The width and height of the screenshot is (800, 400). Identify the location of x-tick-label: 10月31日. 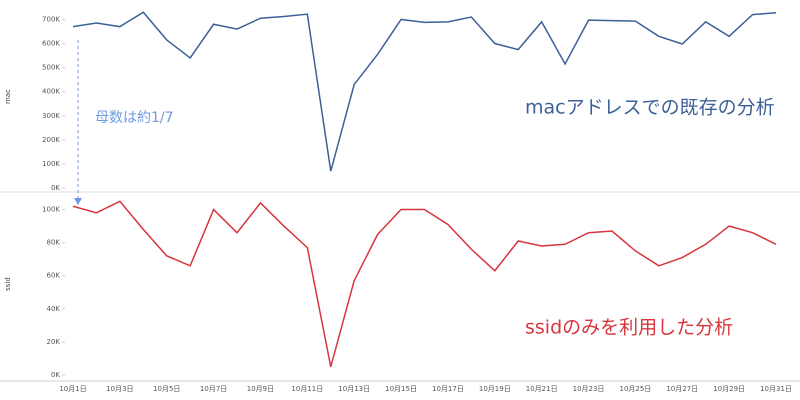
(776, 389).